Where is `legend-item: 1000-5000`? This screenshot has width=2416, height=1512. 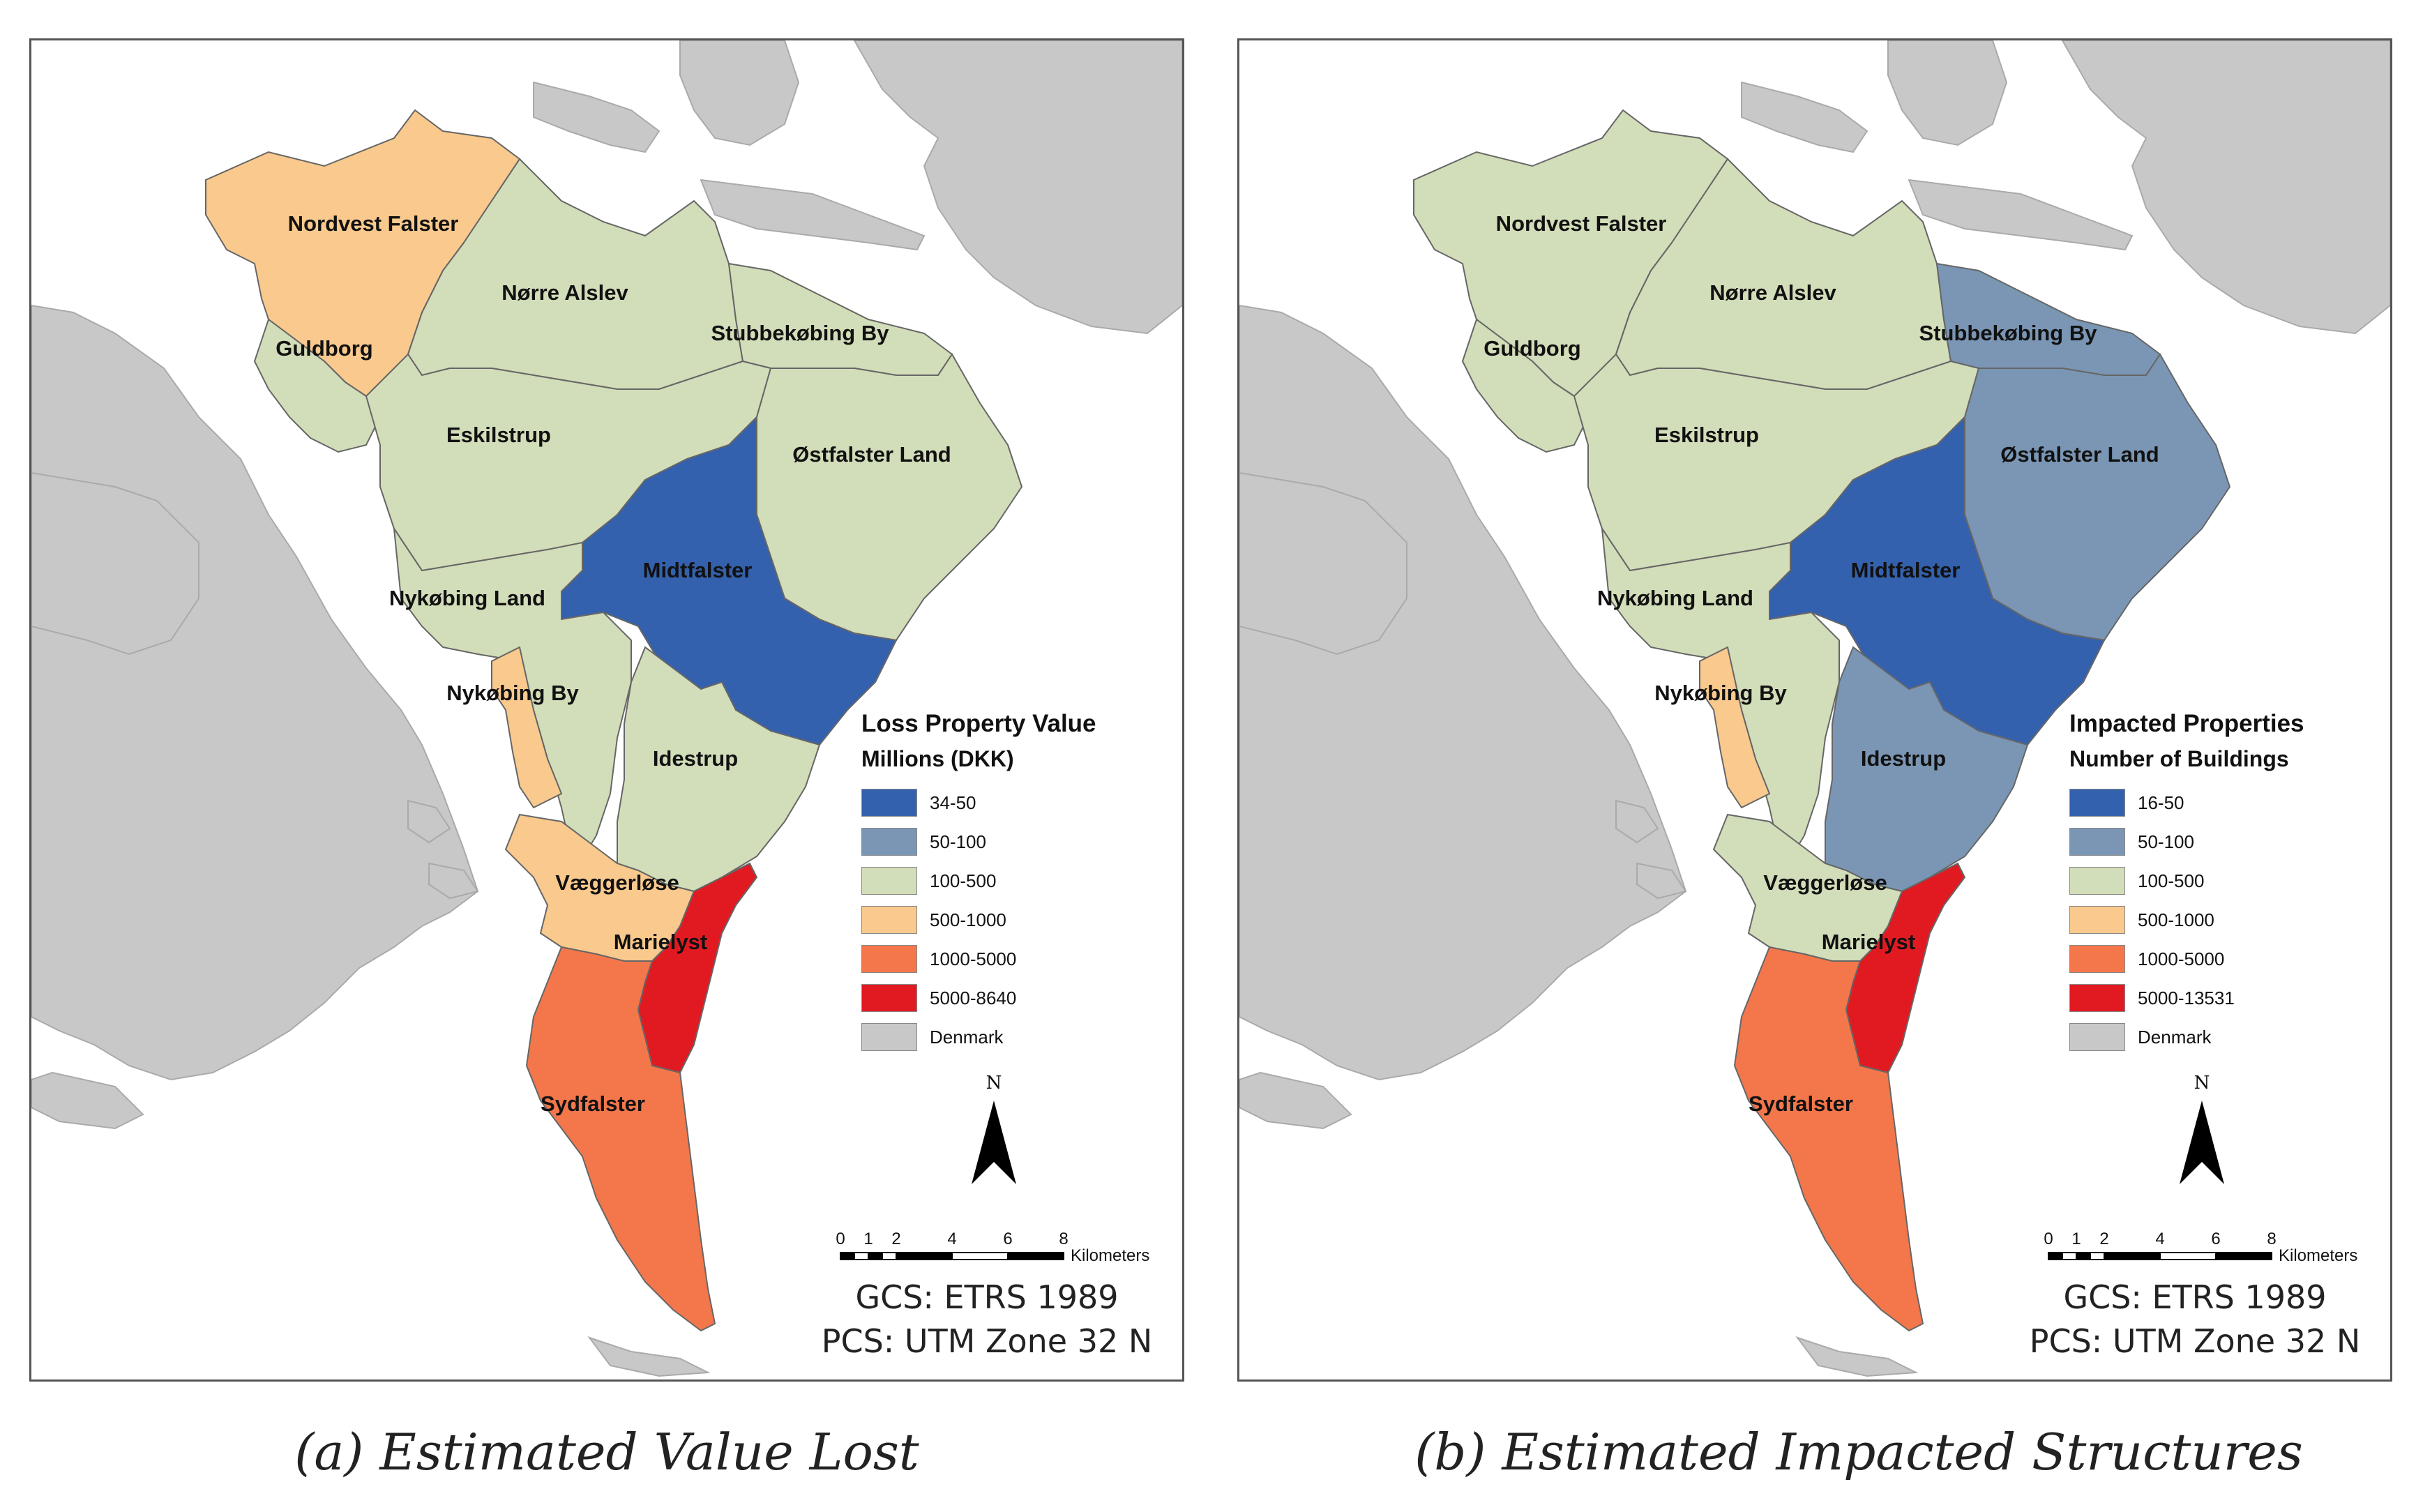 legend-item: 1000-5000 is located at coordinates (979, 958).